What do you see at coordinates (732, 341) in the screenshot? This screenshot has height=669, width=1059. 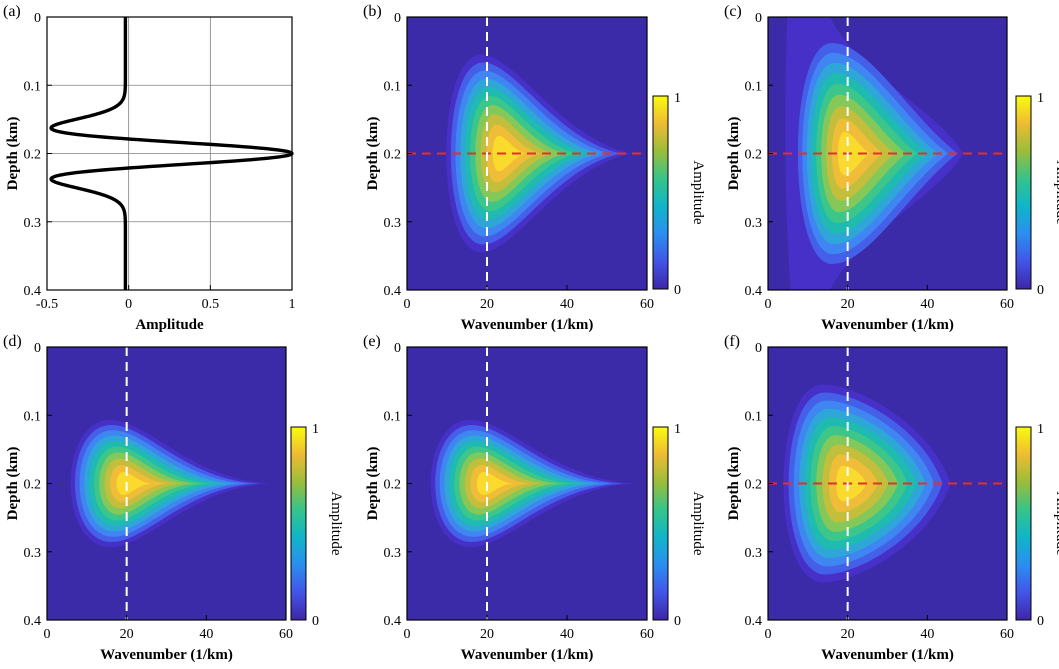 I see `panel-label: (f)` at bounding box center [732, 341].